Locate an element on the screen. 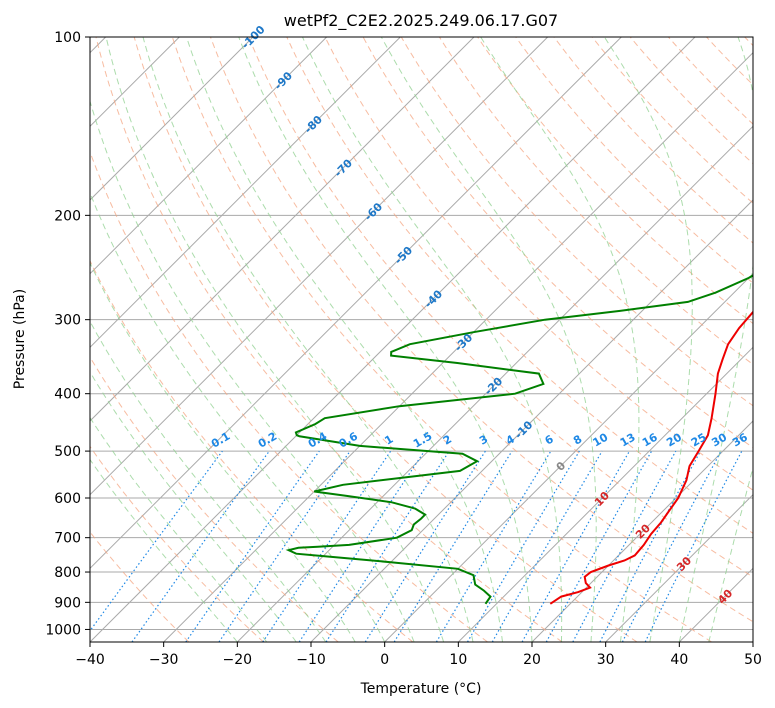  y-tick-label: 300 is located at coordinates (67, 321).